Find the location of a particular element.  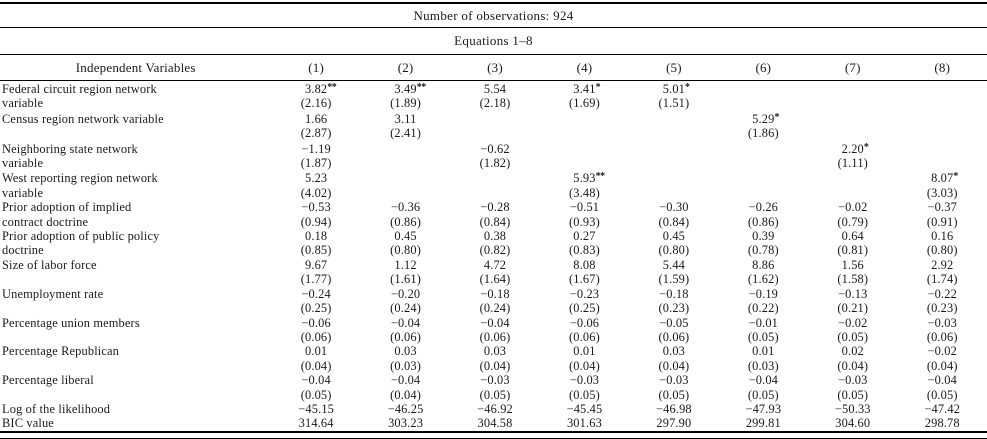

variable-label: Neighboring state network is located at coordinates (70, 148).